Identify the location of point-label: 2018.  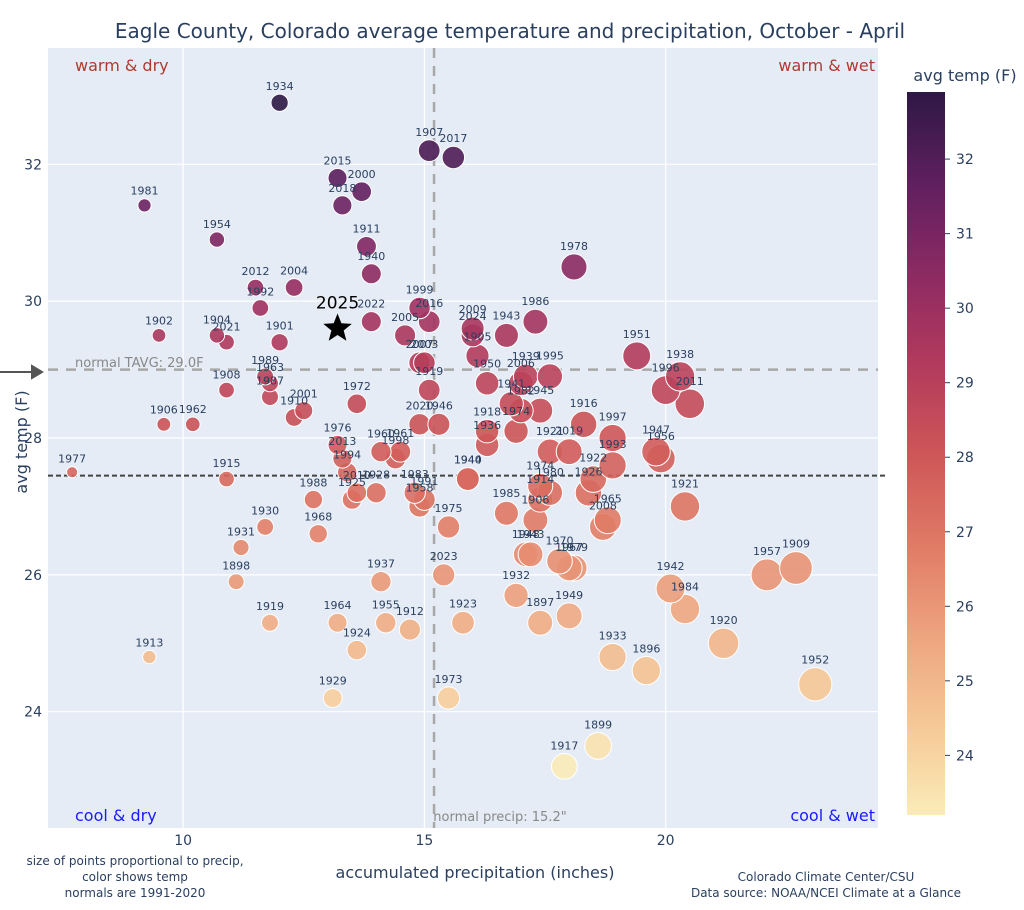
(342, 188).